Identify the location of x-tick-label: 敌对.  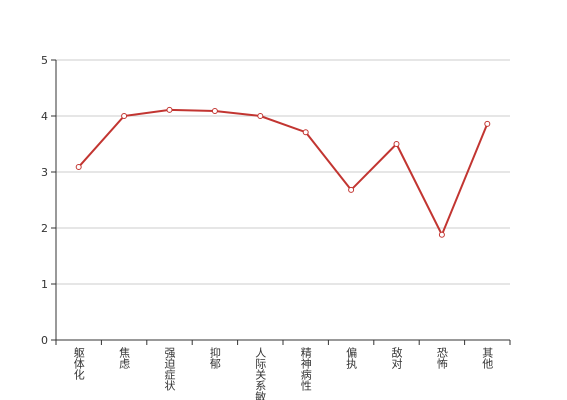
(396, 357).